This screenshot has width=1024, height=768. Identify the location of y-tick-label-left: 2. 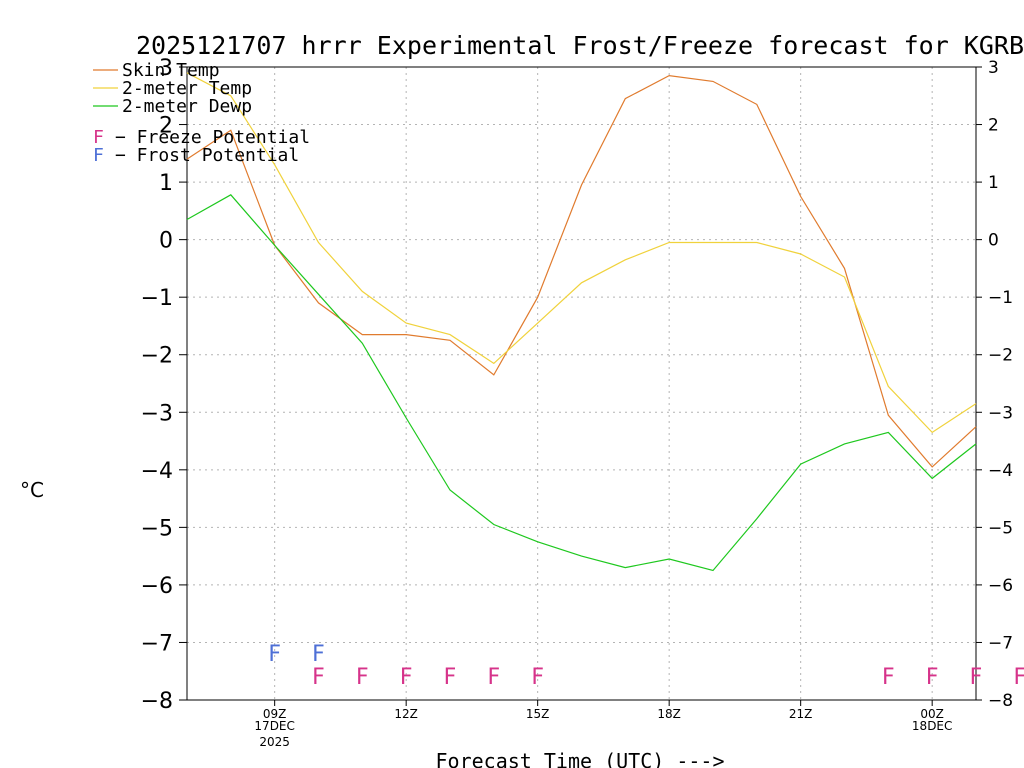
(166, 126).